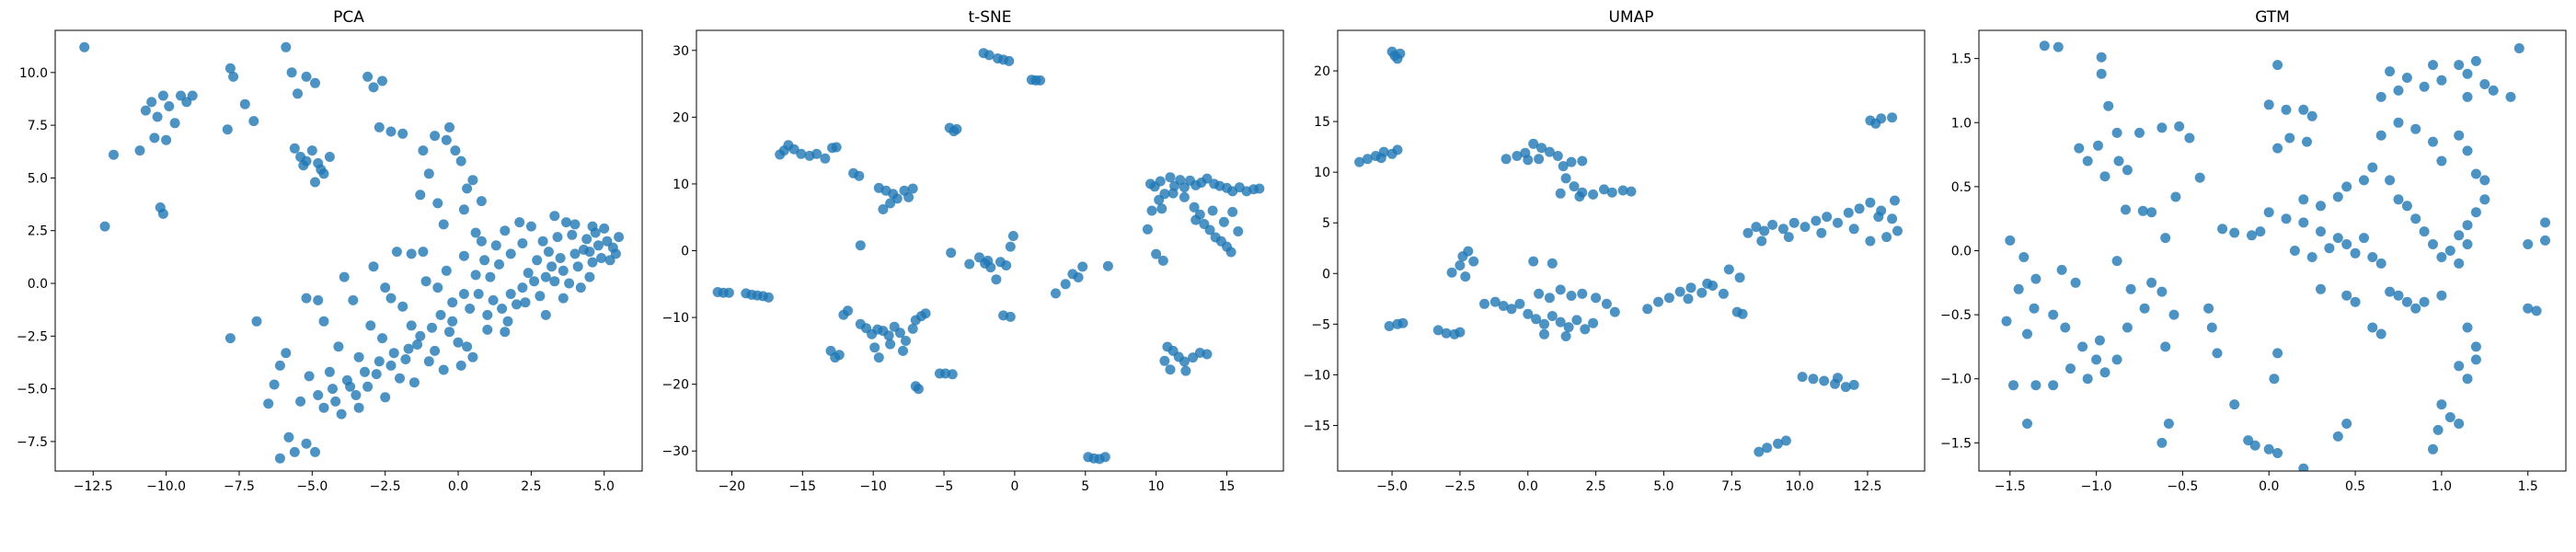 This screenshot has height=552, width=2576. What do you see at coordinates (1322, 173) in the screenshot?
I see `y-tick-label: 10` at bounding box center [1322, 173].